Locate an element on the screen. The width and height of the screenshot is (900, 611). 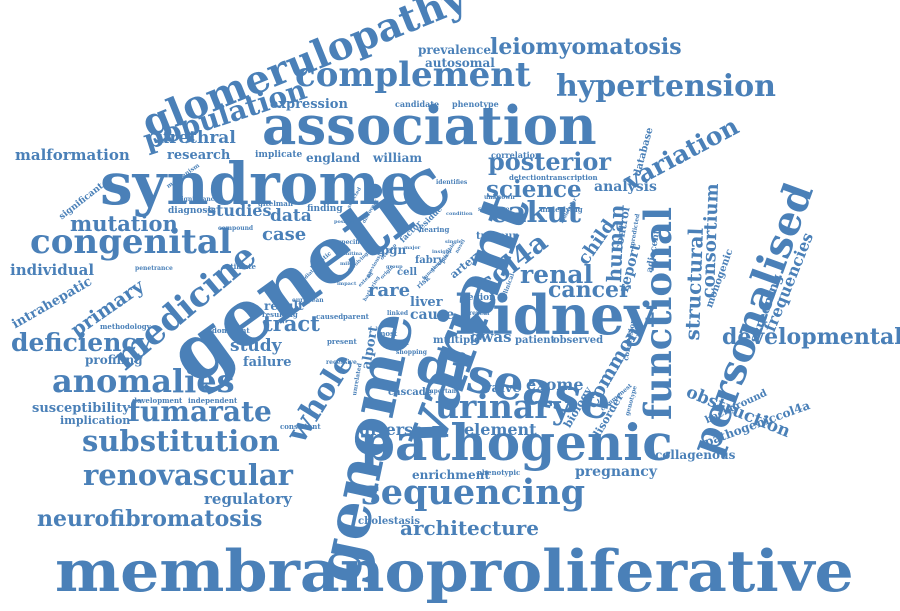
word: implicate is located at coordinates (279, 155).